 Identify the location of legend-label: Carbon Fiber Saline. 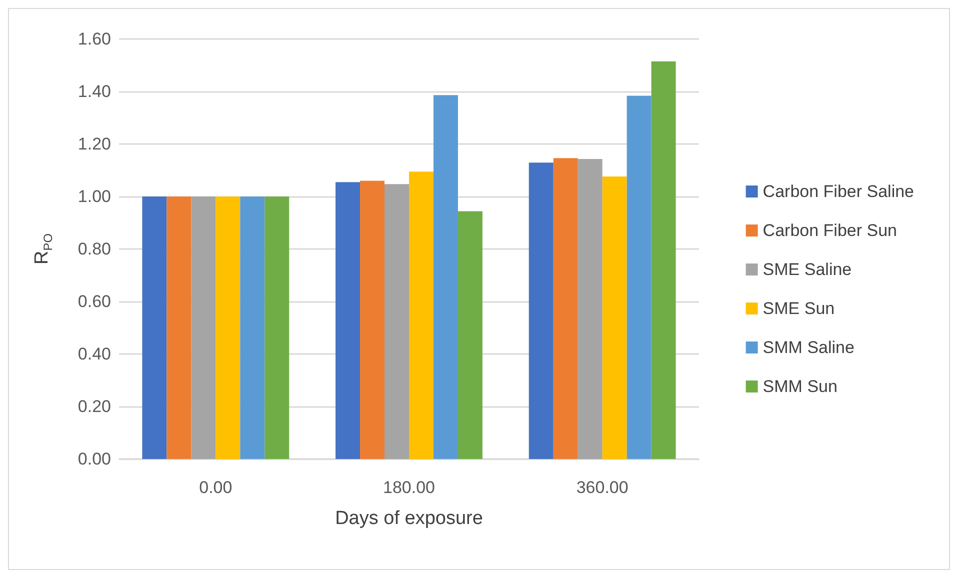
(838, 191).